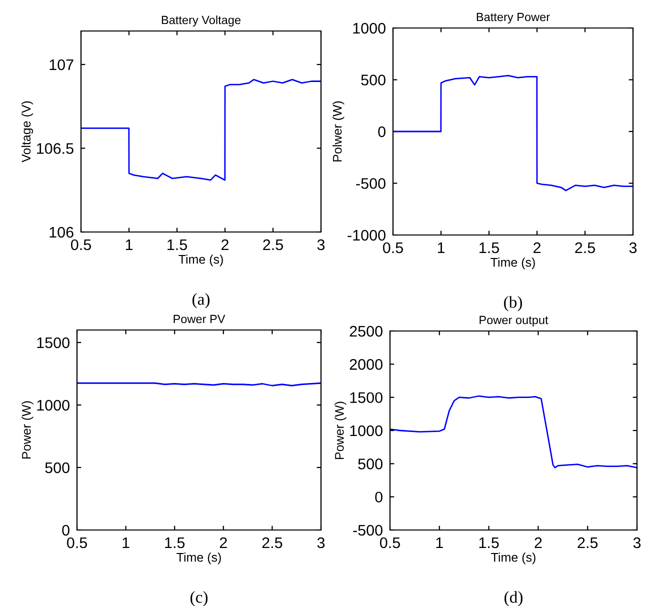  I want to click on chart-title: Power output, so click(514, 321).